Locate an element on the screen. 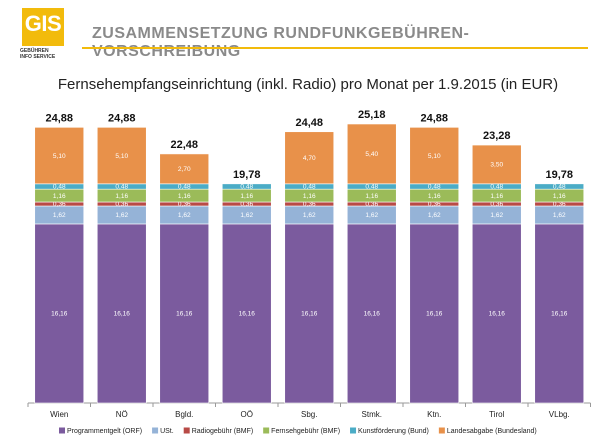  segment-value-label: 5,40 is located at coordinates (371, 154).